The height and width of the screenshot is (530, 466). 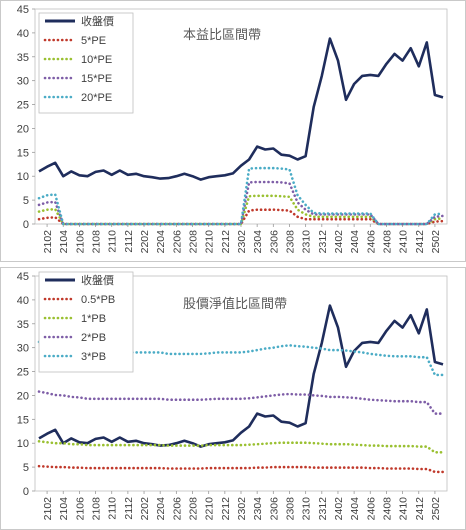 I want to click on legend-label: 3*PB, so click(x=93, y=357).